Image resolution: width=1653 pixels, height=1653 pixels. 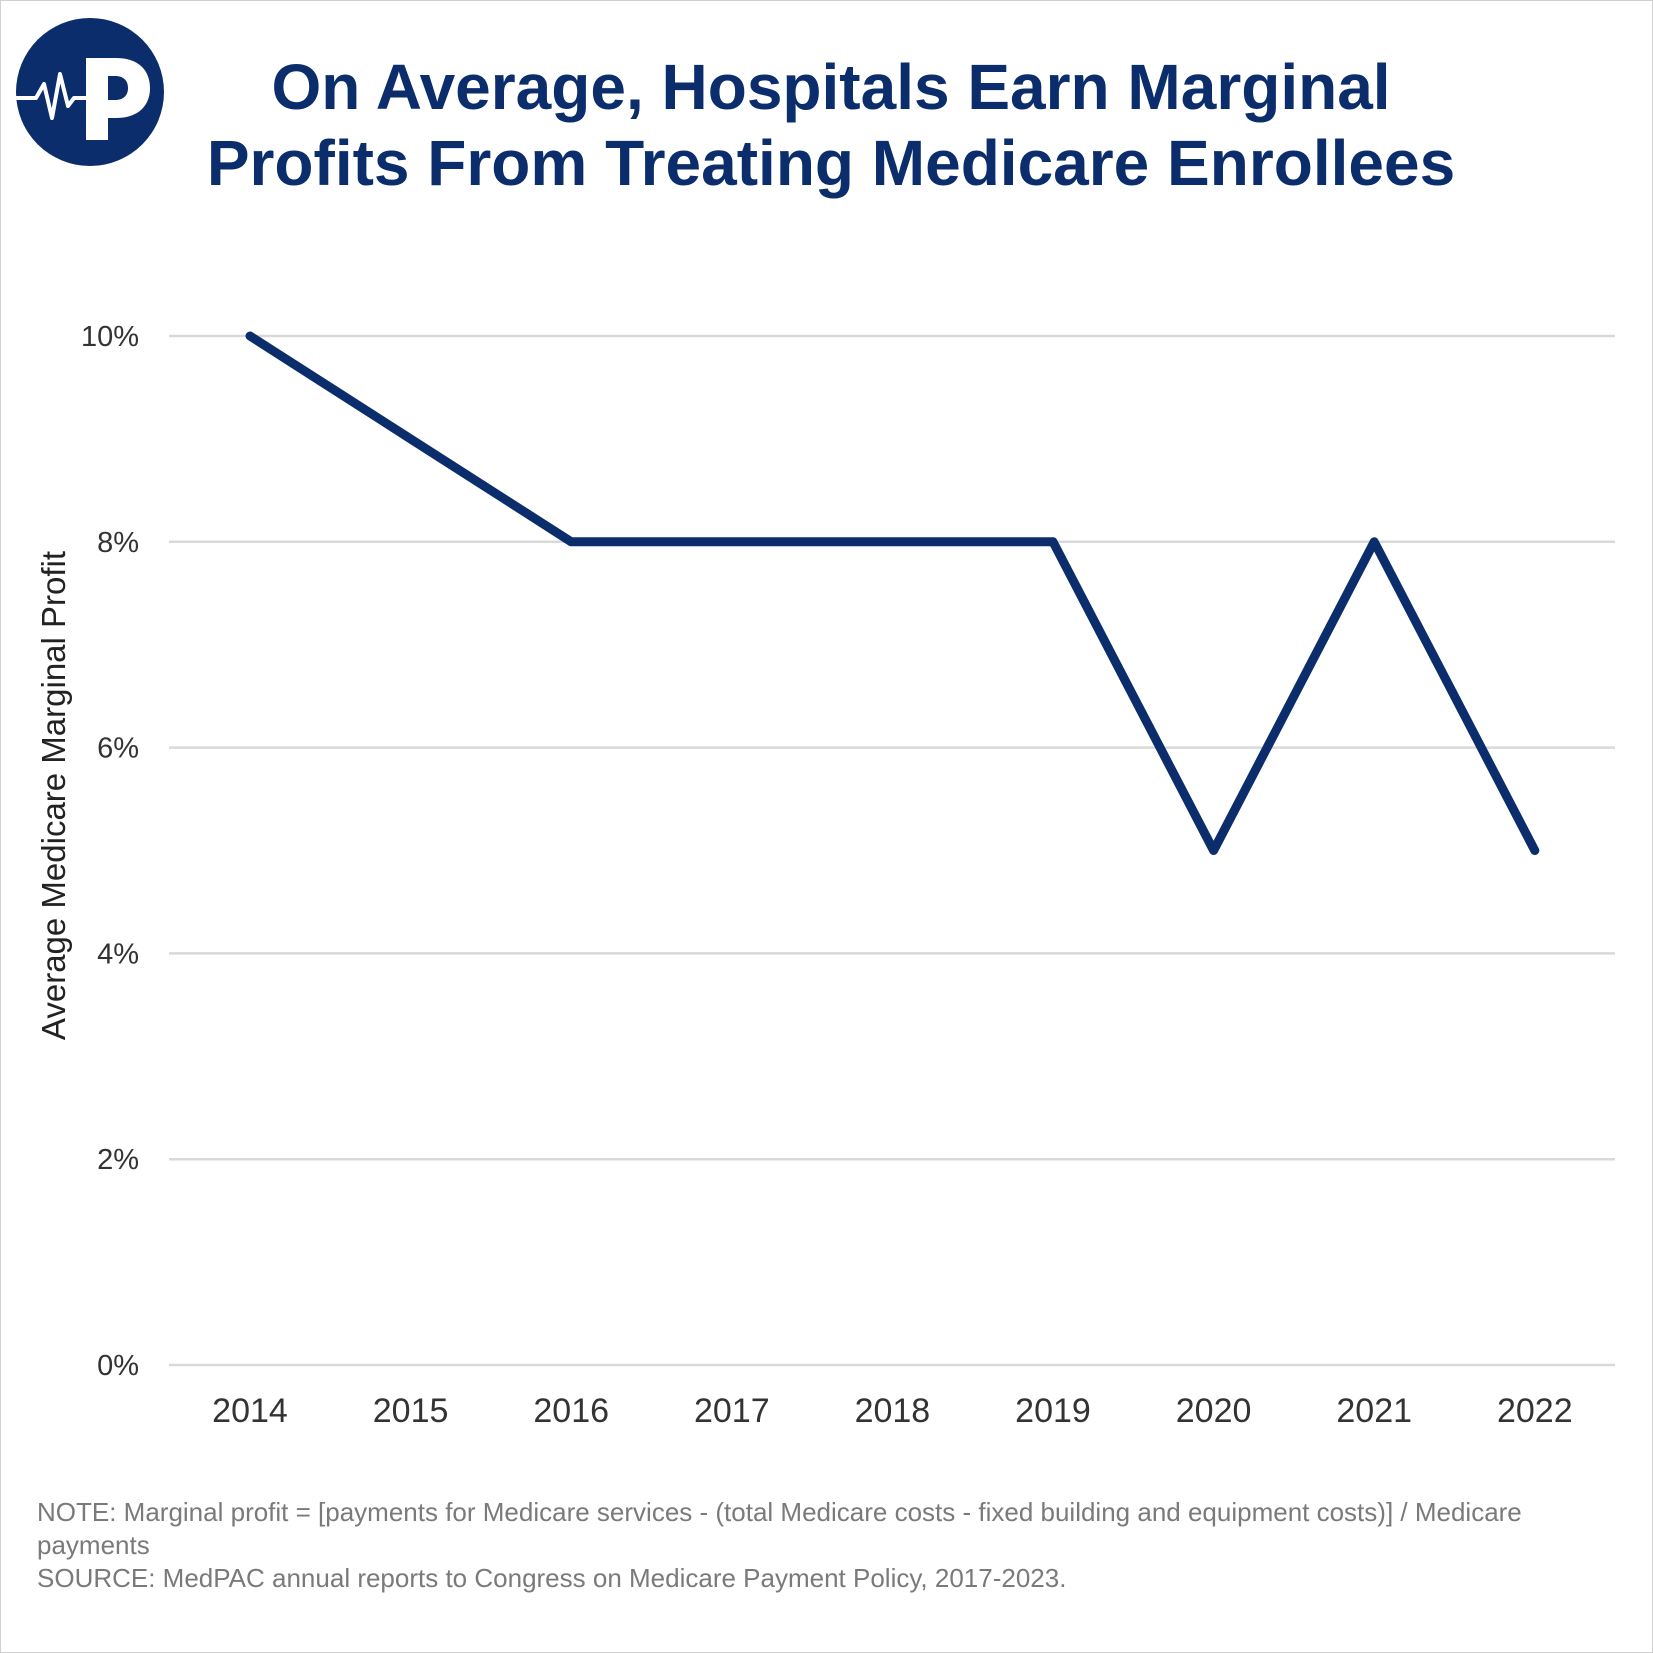 I want to click on x-tick-label: 2021, so click(x=1374, y=1411).